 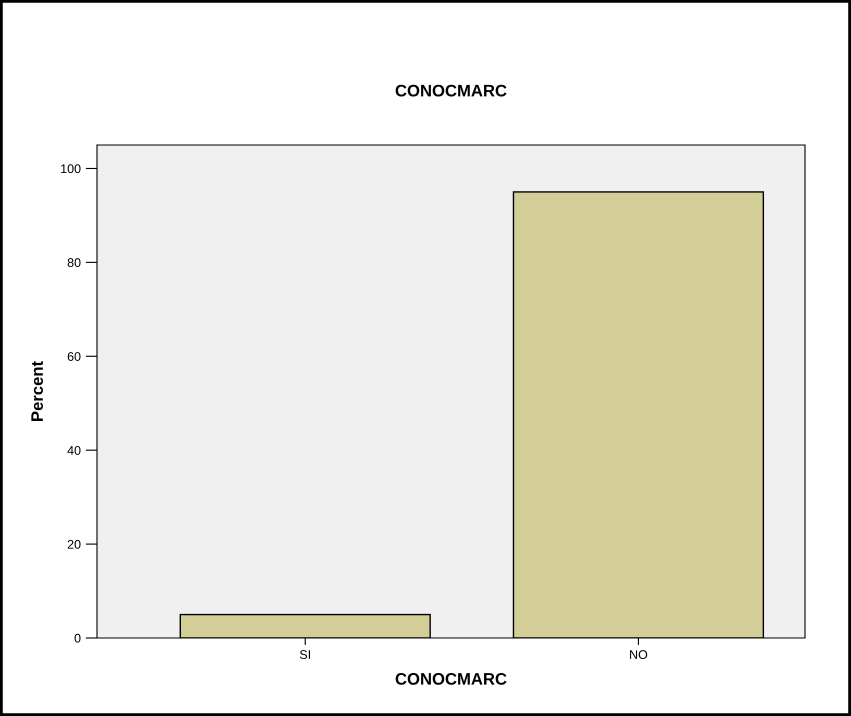 What do you see at coordinates (74, 263) in the screenshot?
I see `y-tick-label: 80` at bounding box center [74, 263].